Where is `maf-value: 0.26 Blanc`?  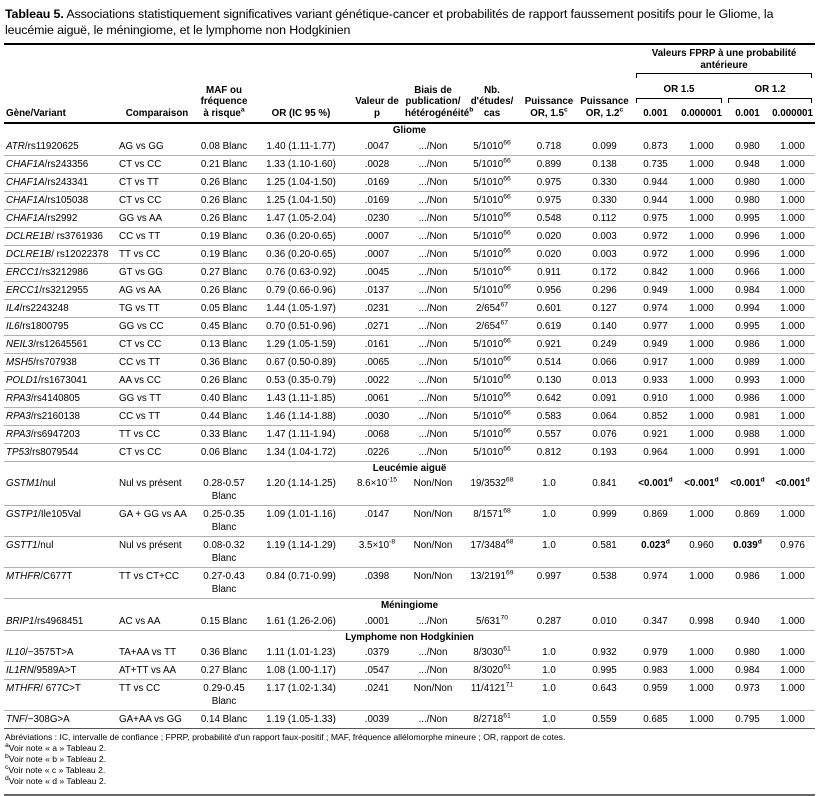 maf-value: 0.26 Blanc is located at coordinates (224, 182).